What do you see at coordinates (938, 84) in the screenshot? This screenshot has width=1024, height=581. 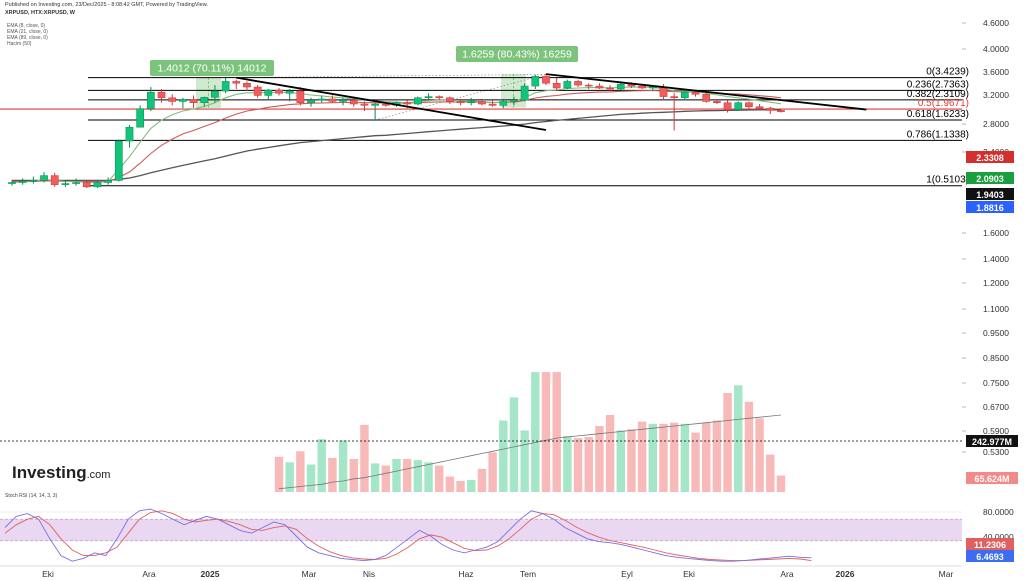 I see `fib-level-label: 0.236(2.7363)` at bounding box center [938, 84].